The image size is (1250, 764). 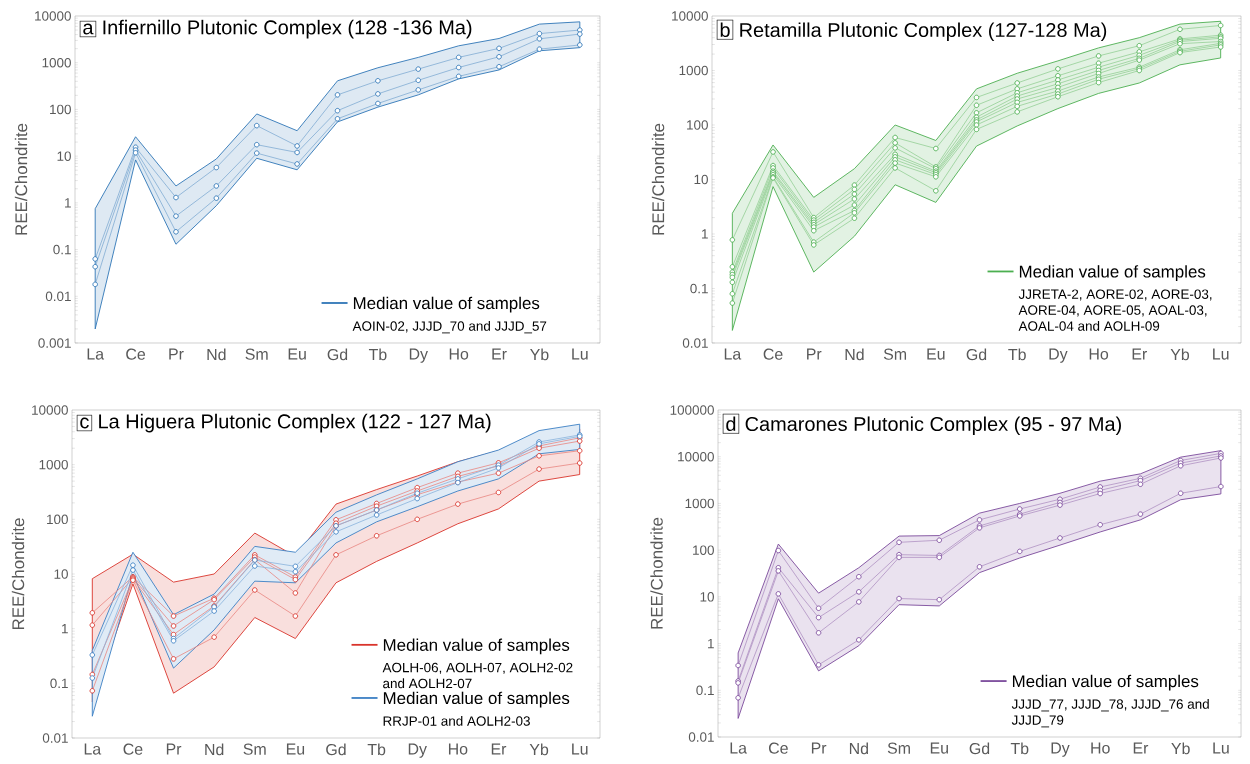 What do you see at coordinates (477, 675) in the screenshot?
I see `annotation: AOLH-06, AOLH-07, AOLH2-02 and AOLH2-07` at bounding box center [477, 675].